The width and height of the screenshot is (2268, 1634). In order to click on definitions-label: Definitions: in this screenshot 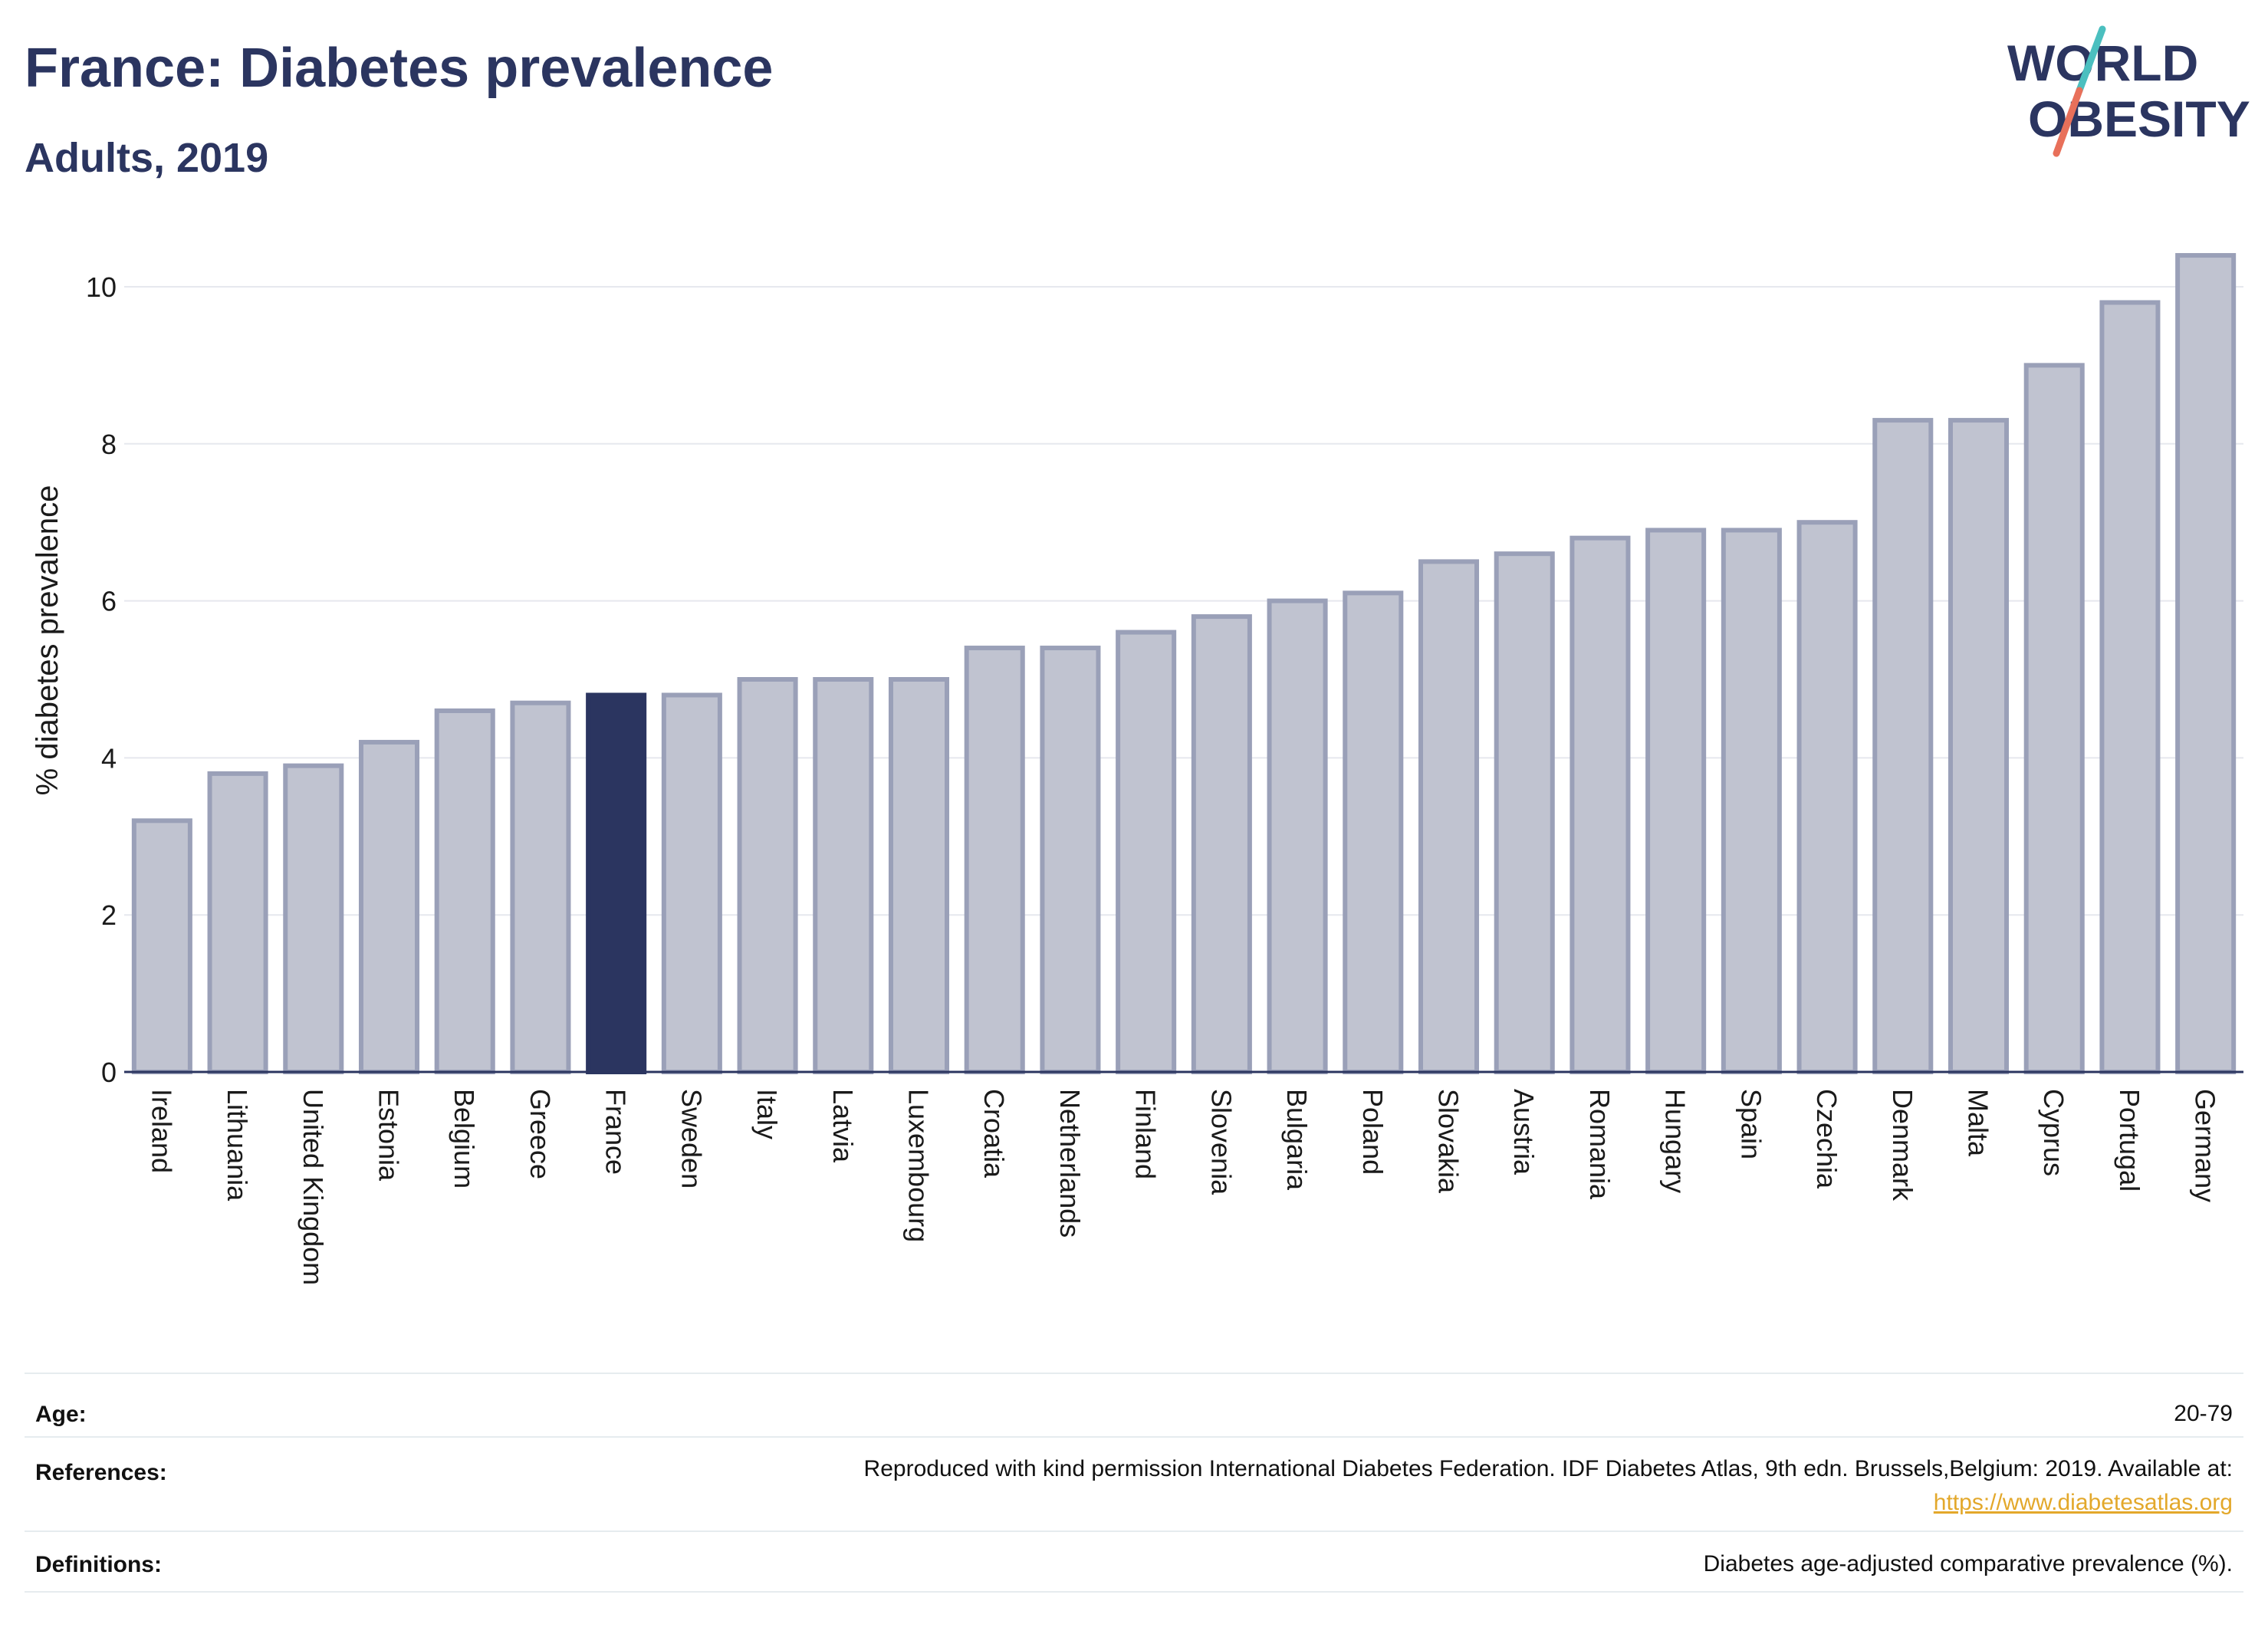, I will do `click(98, 1565)`.